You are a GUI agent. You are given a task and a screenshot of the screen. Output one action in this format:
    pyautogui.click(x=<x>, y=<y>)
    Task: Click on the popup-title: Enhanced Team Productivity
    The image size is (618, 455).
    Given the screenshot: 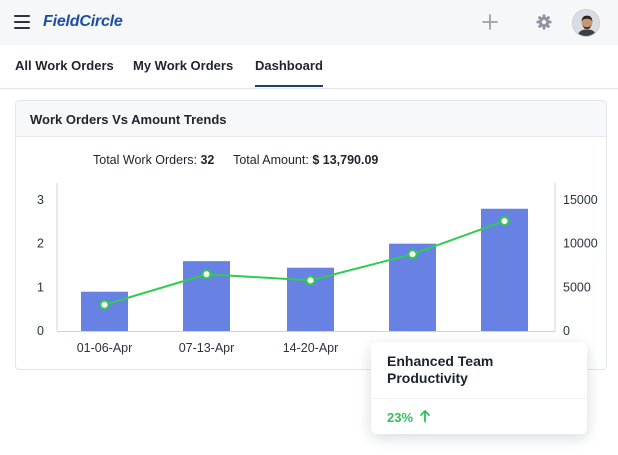 What is the action you would take?
    pyautogui.click(x=440, y=369)
    